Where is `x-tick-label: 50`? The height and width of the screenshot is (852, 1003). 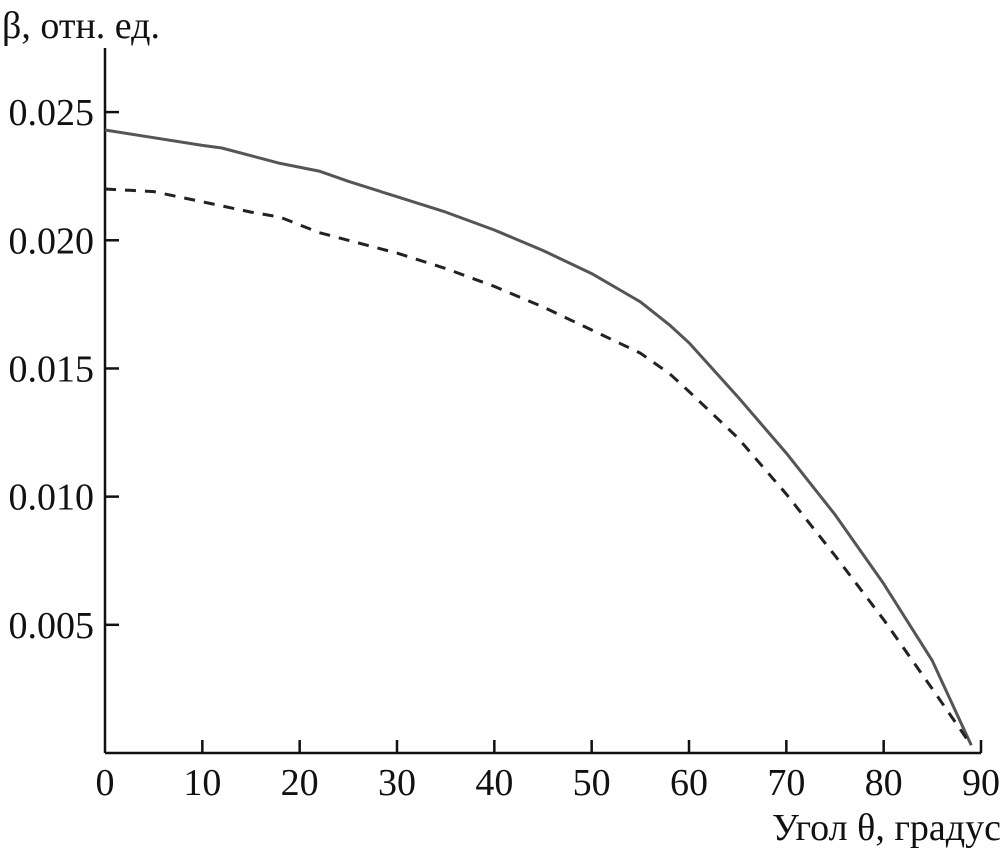 x-tick-label: 50 is located at coordinates (592, 783).